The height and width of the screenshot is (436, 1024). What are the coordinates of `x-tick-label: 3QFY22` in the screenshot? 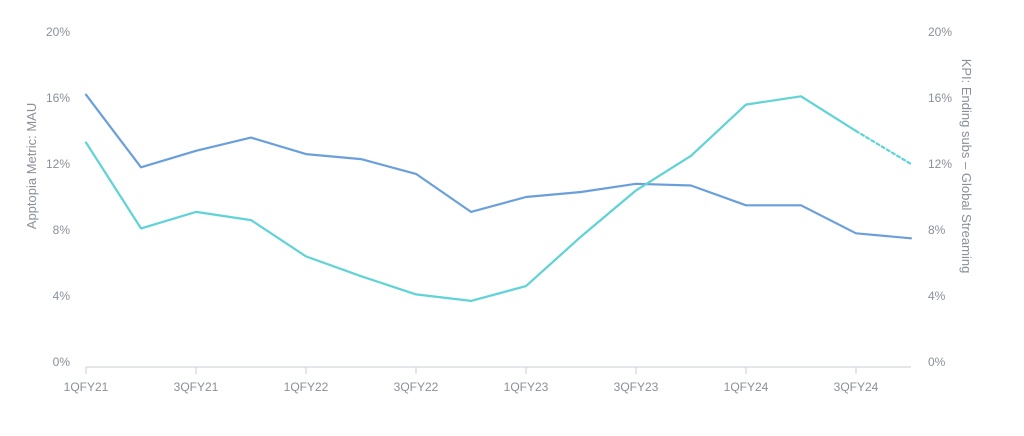 It's located at (416, 387).